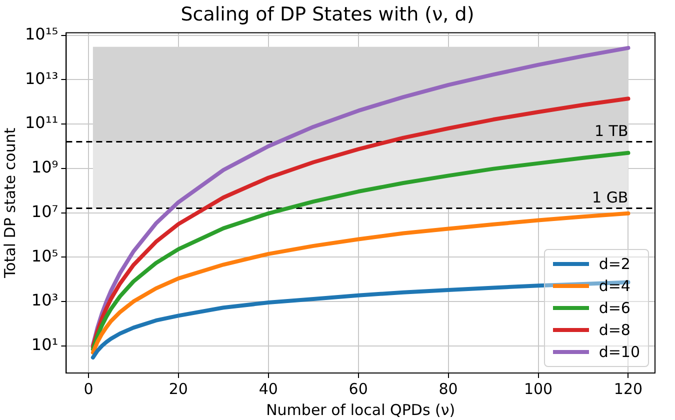 The height and width of the screenshot is (420, 675). Describe the element at coordinates (448, 389) in the screenshot. I see `x-tick-label: 80` at that location.